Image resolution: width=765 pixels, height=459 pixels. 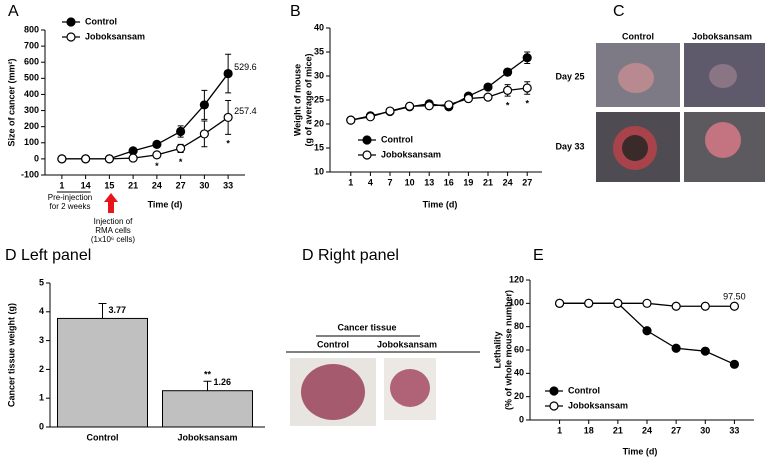 What do you see at coordinates (207, 437) in the screenshot?
I see `x-tick-label: Joboksansam` at bounding box center [207, 437].